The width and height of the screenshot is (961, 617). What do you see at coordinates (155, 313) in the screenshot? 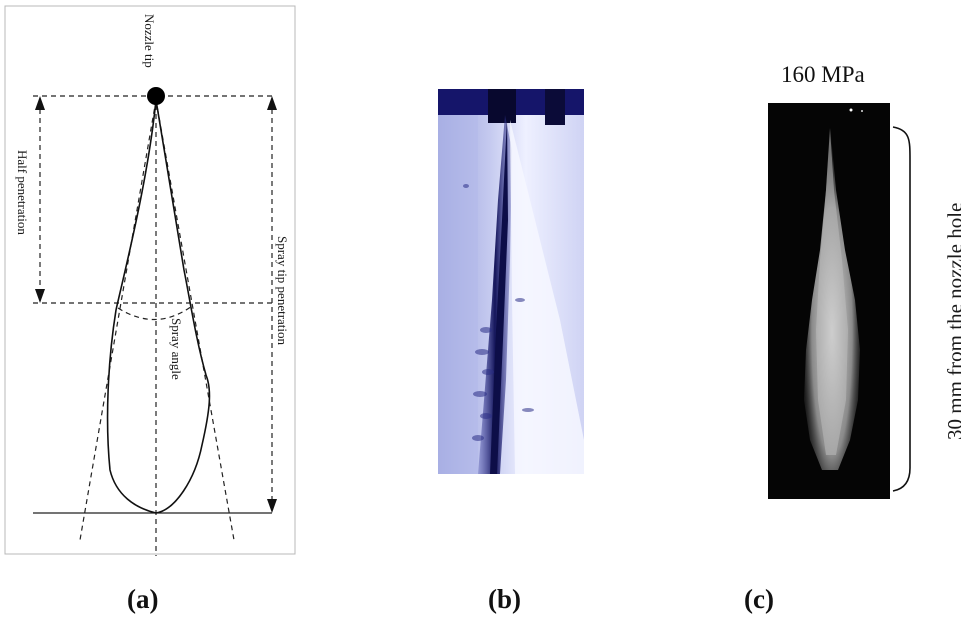
I see `spray-angle-arc` at bounding box center [155, 313].